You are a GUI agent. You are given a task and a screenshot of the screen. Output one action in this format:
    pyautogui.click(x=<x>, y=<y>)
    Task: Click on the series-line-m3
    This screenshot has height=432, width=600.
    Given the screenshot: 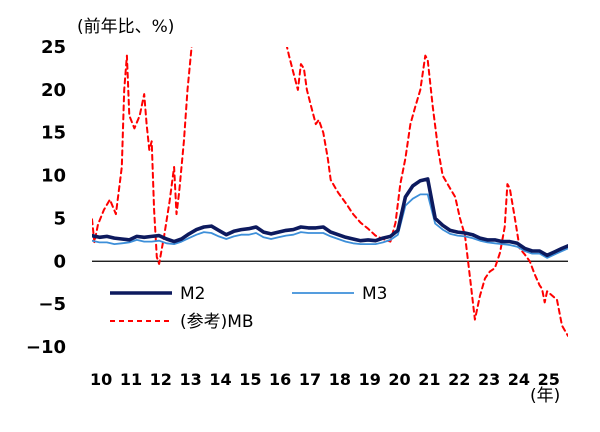 What is the action you would take?
    pyautogui.click(x=330, y=226)
    